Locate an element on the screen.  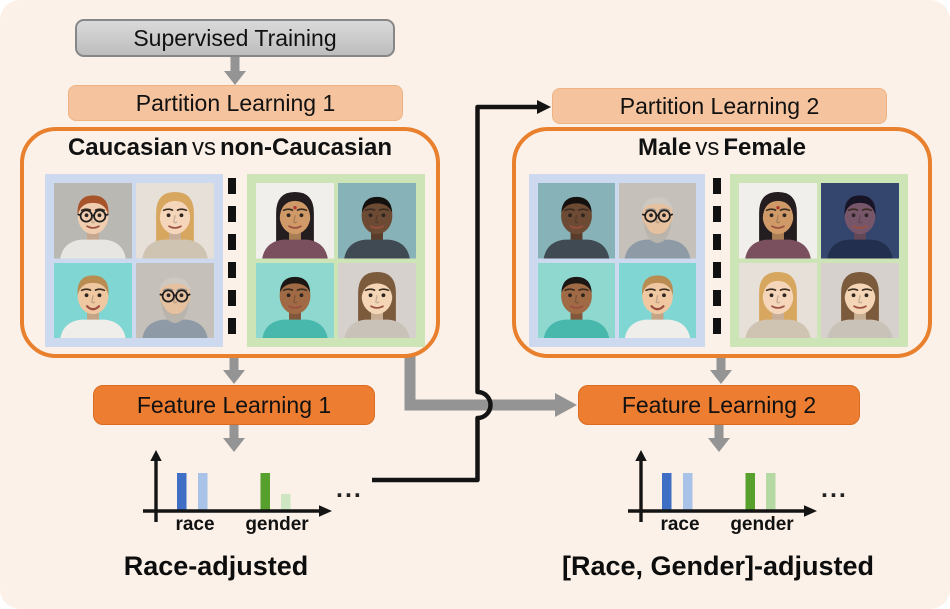
partition-learning-1-box: Partition Learning 1 is located at coordinates (235, 103).